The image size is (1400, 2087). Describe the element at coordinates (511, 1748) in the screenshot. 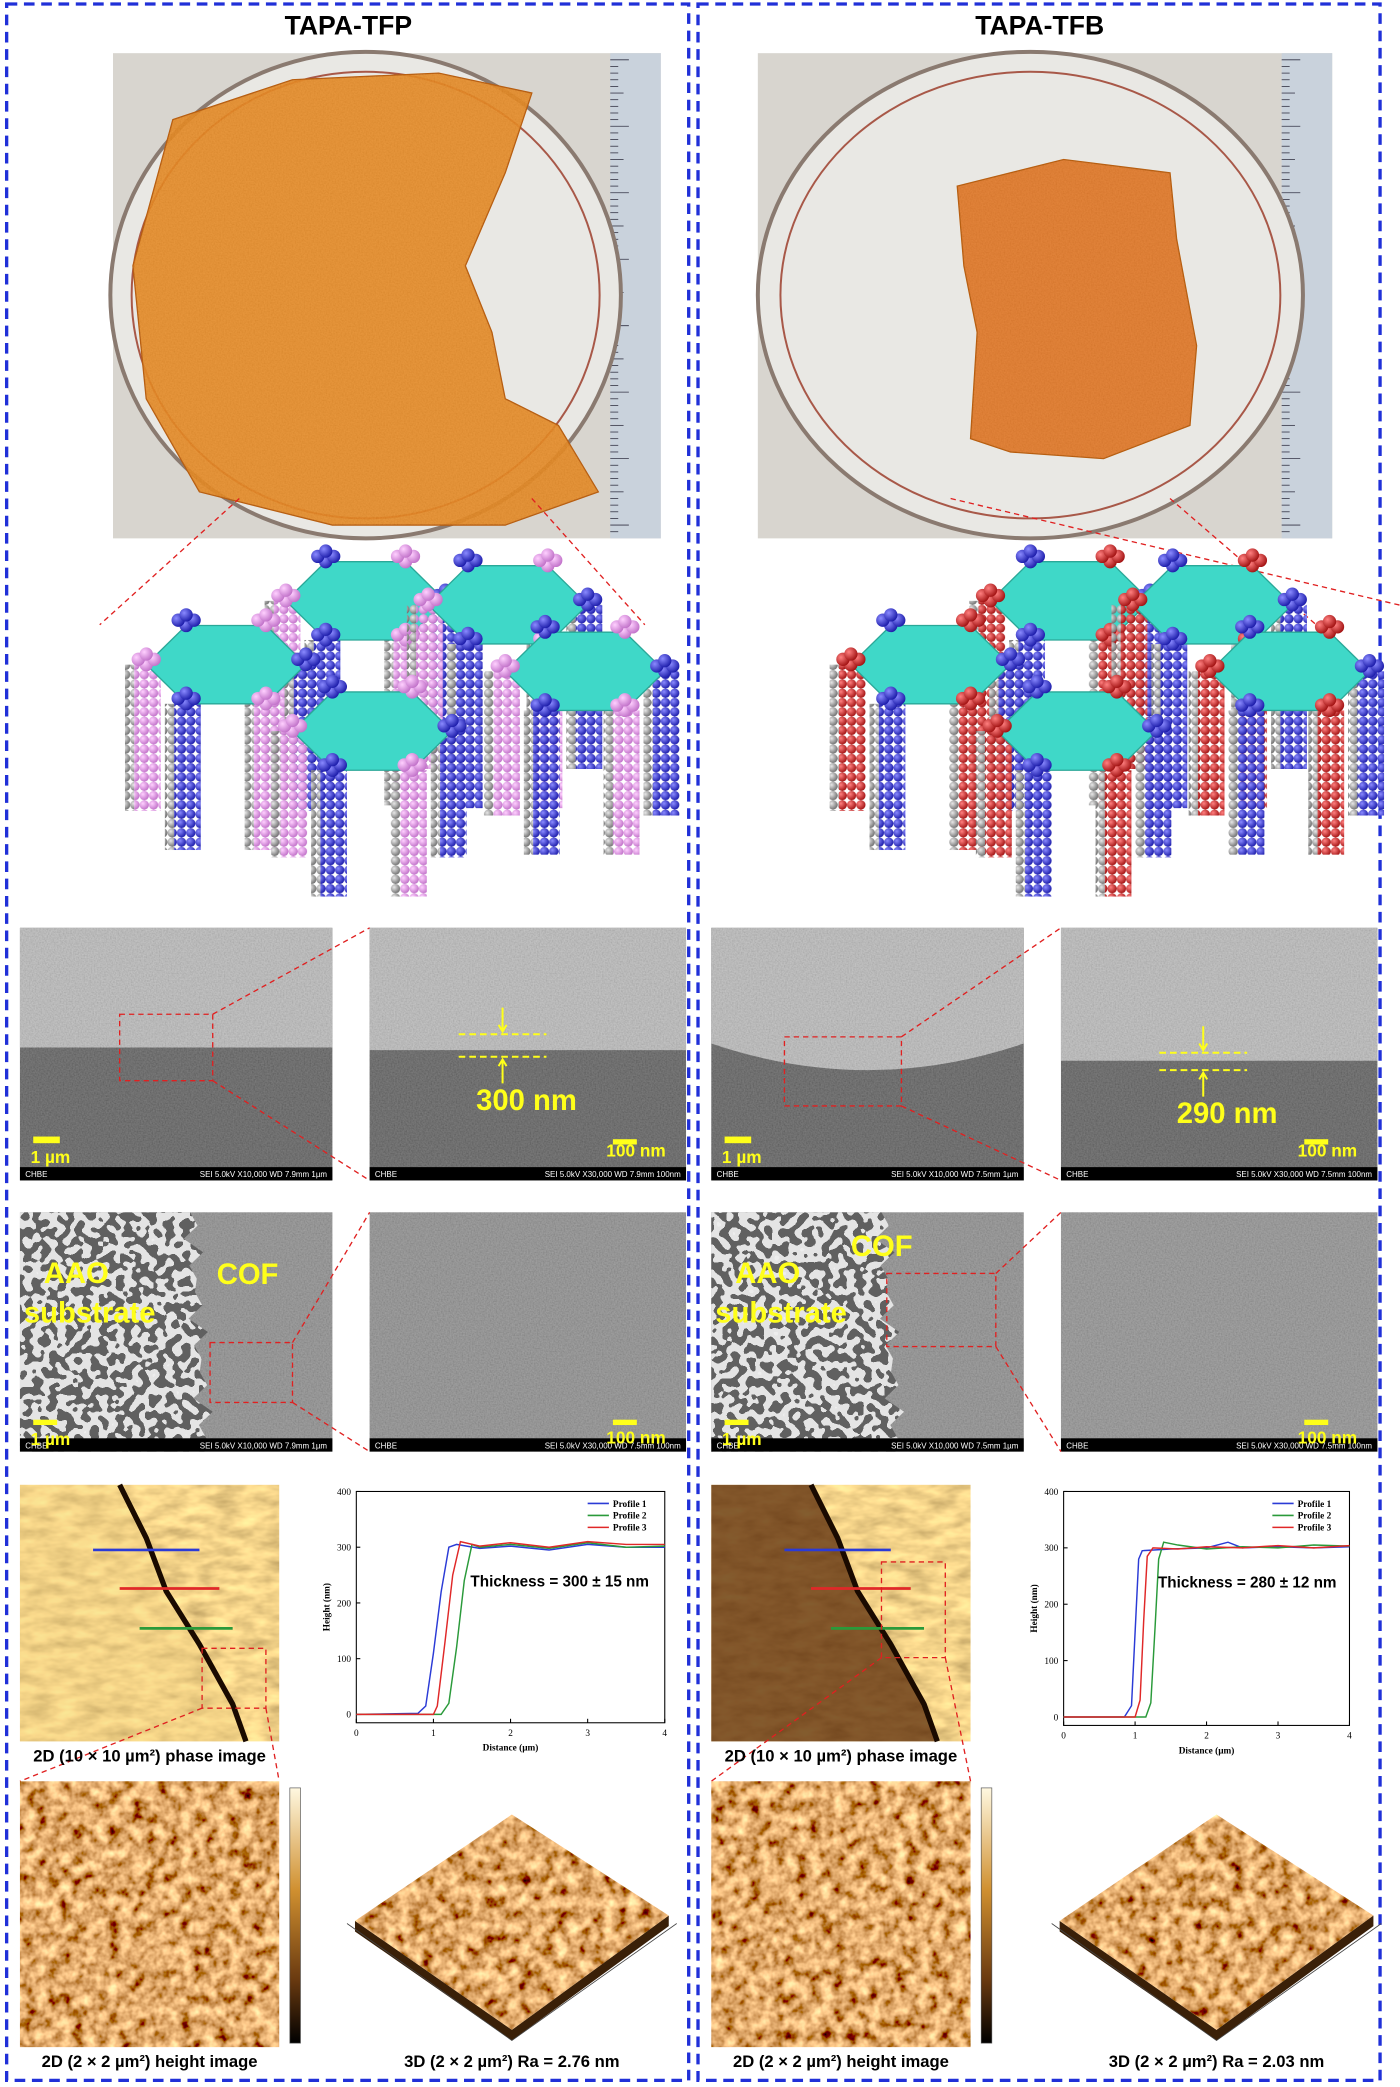

I see `x-axis-label: Distance (µm)` at that location.